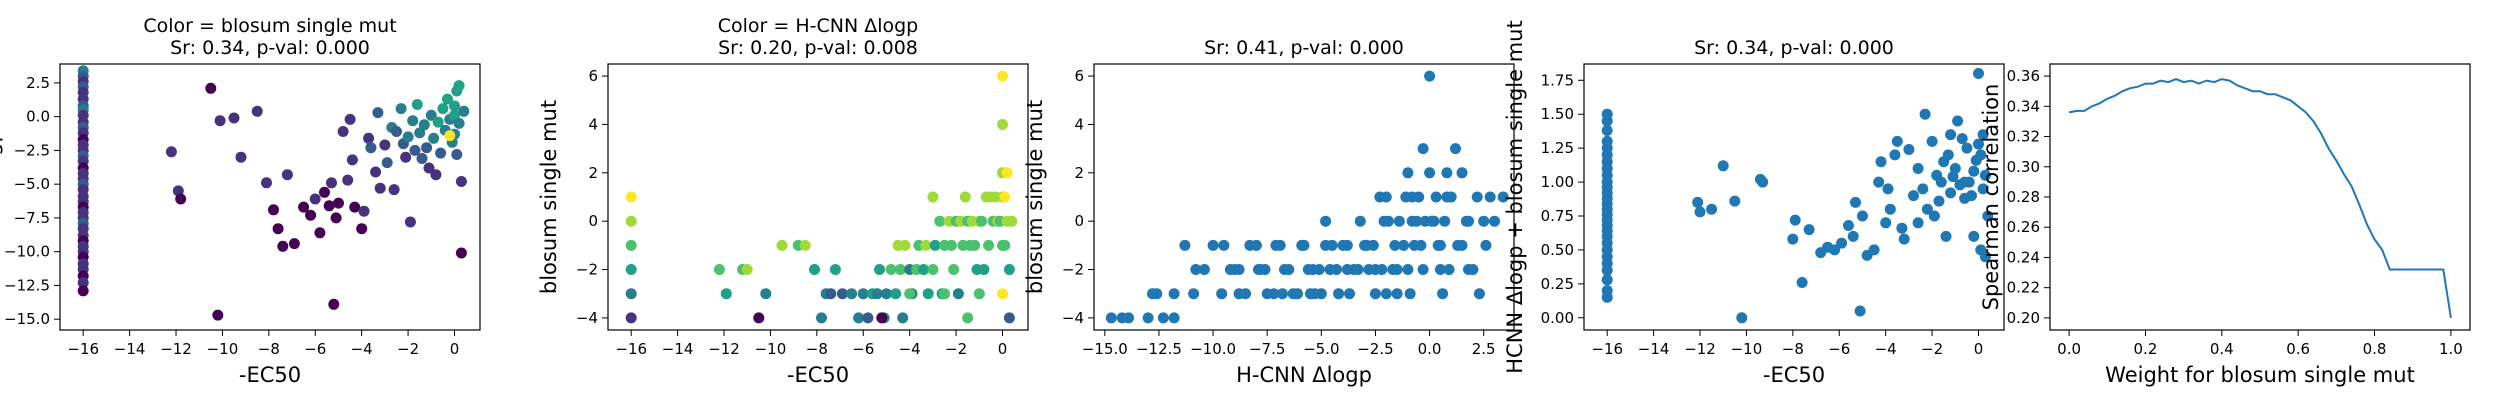 The height and width of the screenshot is (400, 2500). What do you see at coordinates (2023, 318) in the screenshot?
I see `y-tick-label: 0.20` at bounding box center [2023, 318].